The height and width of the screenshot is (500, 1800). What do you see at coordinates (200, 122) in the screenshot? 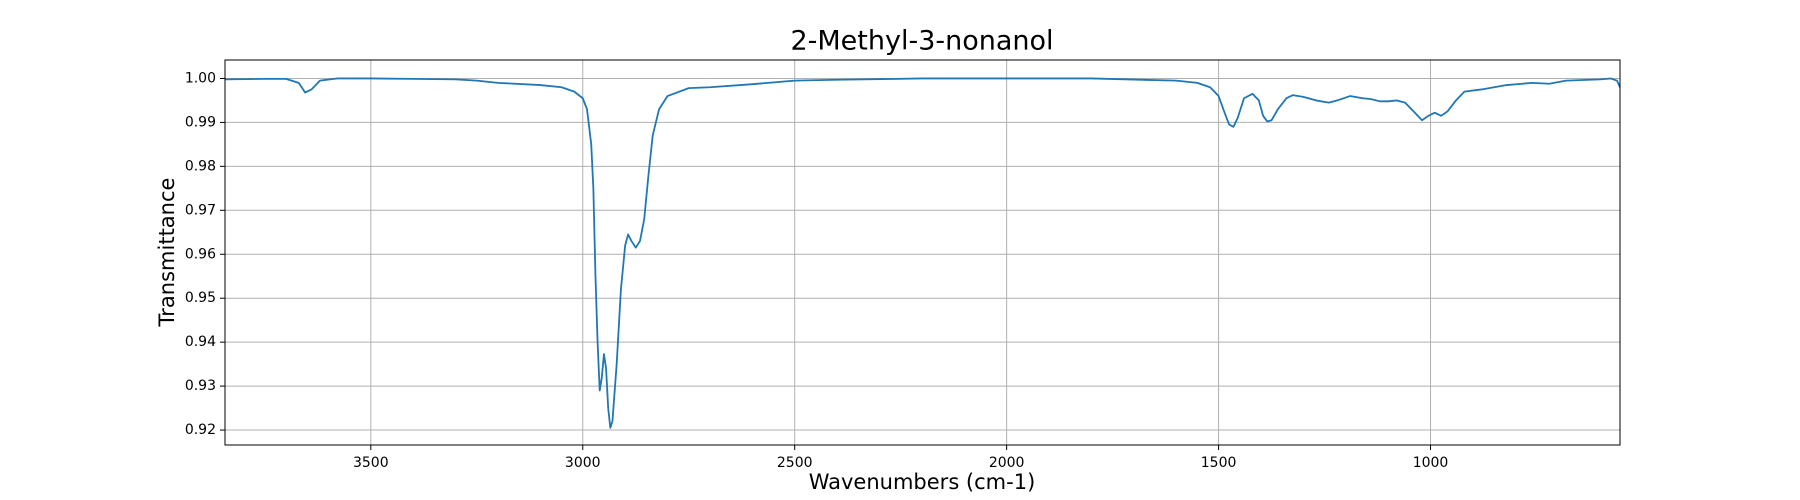
I see `y-tick-label: 0.99` at bounding box center [200, 122].